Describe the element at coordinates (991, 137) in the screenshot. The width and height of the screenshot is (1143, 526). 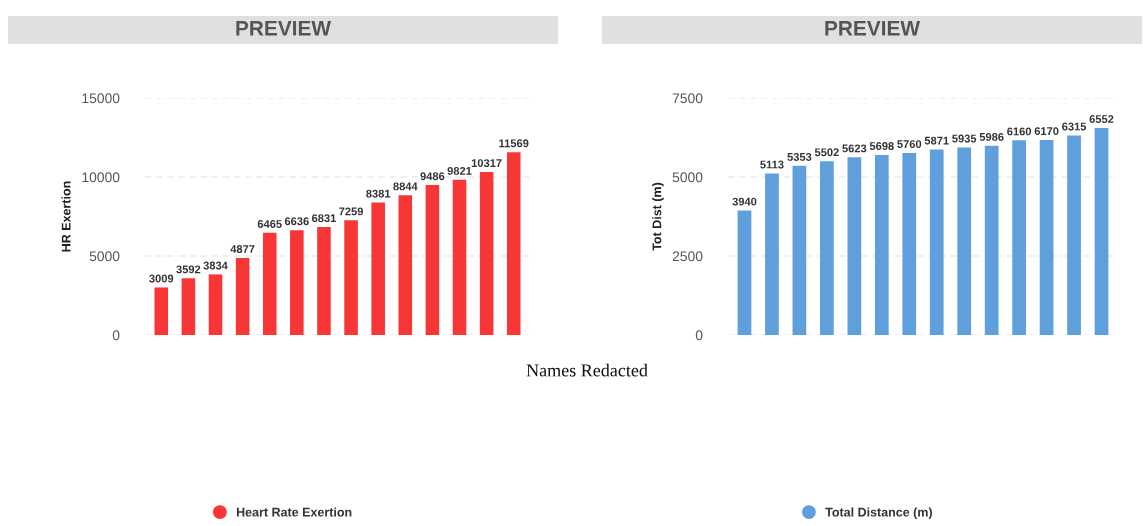
I see `data-label: 5986` at that location.